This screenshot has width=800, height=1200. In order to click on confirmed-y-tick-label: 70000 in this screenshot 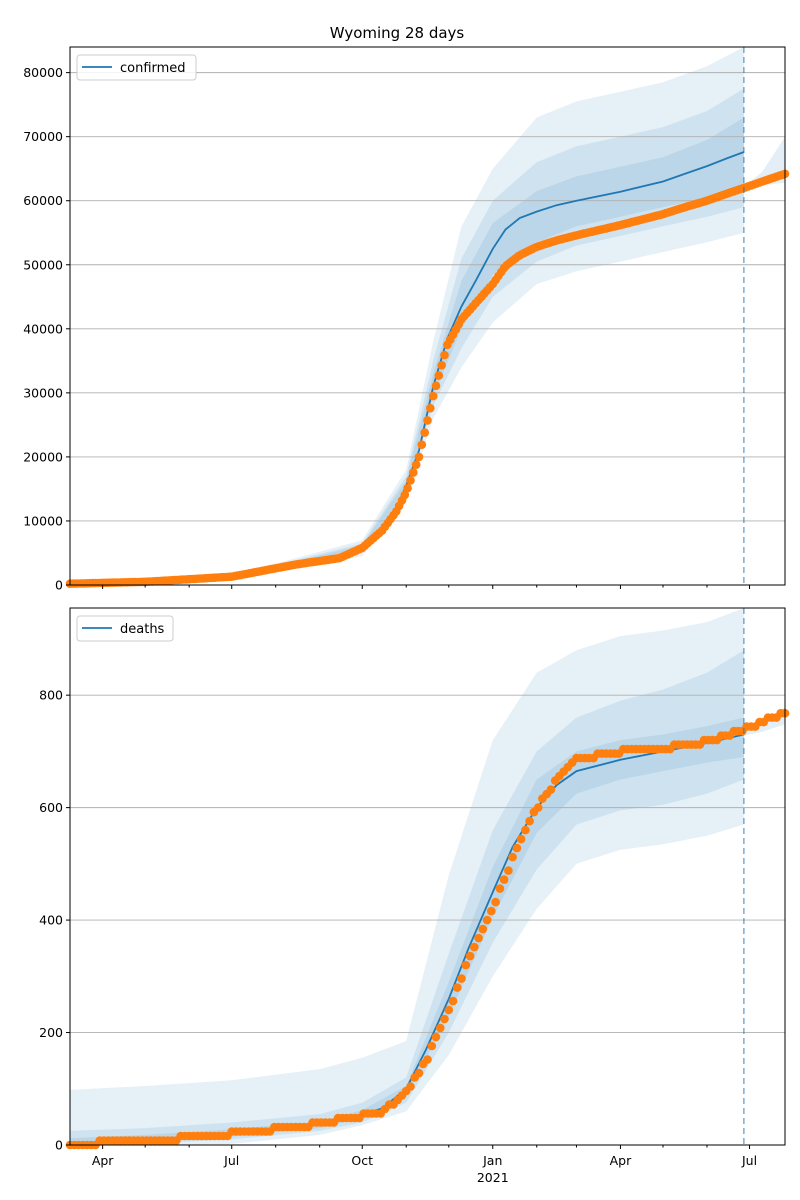, I will do `click(43, 136)`.